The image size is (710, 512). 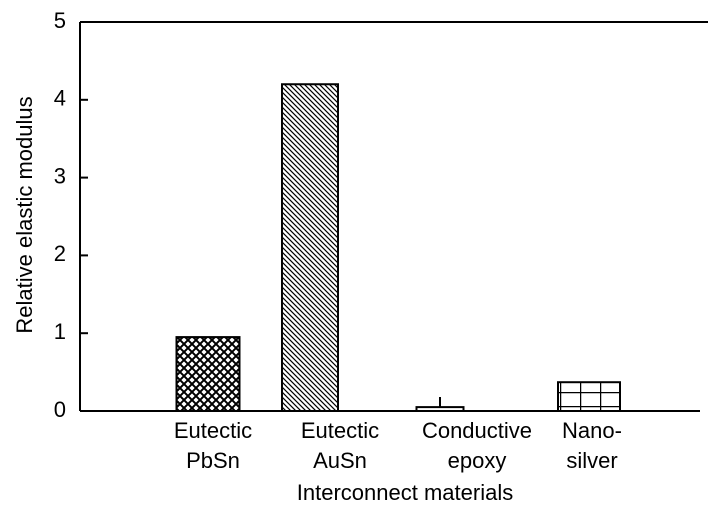 I want to click on x-tick-label: AuSn, so click(x=340, y=460).